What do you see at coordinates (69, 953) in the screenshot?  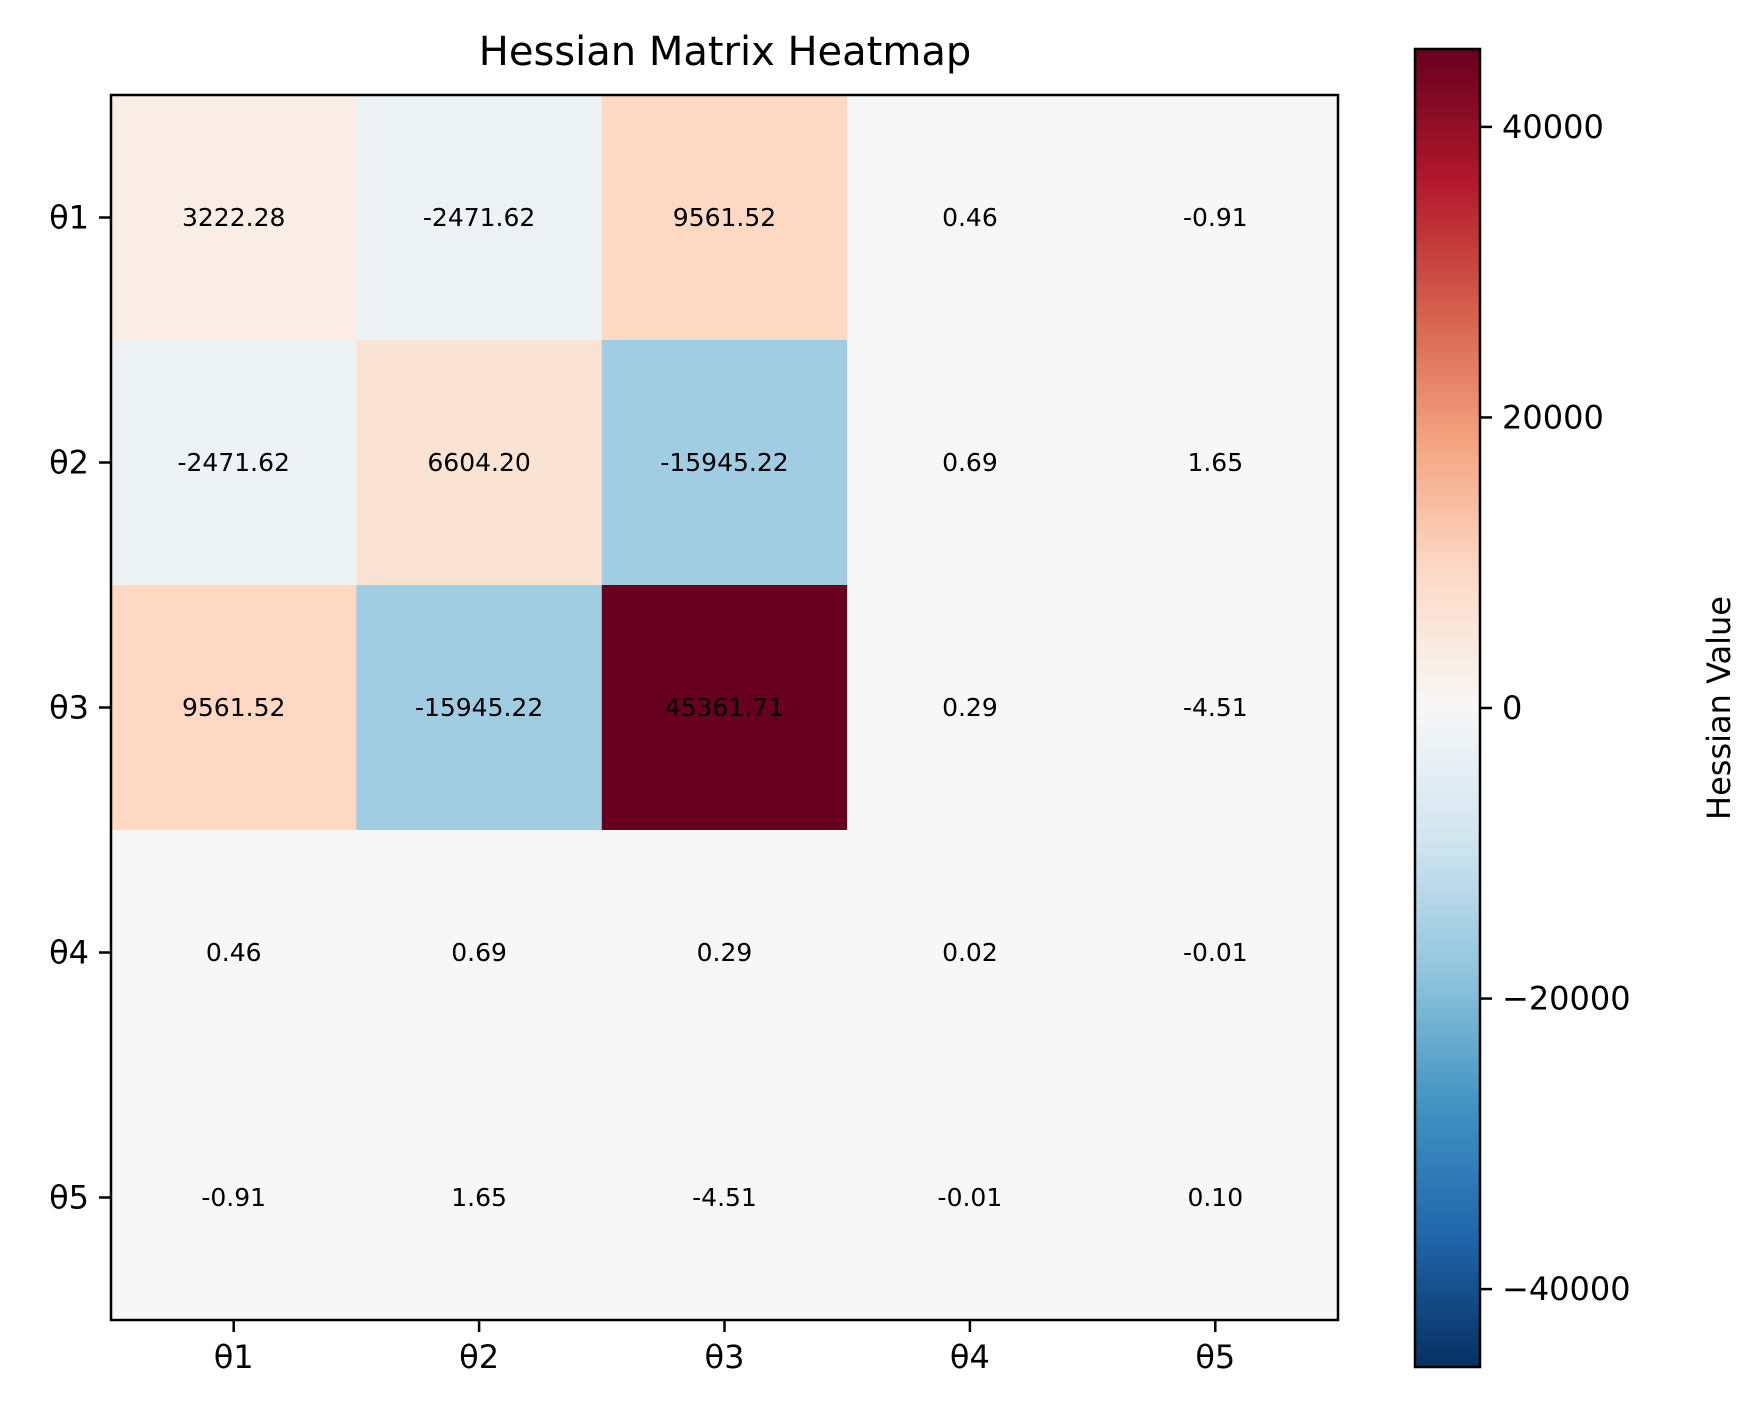 I see `y-tick-label: θ4` at bounding box center [69, 953].